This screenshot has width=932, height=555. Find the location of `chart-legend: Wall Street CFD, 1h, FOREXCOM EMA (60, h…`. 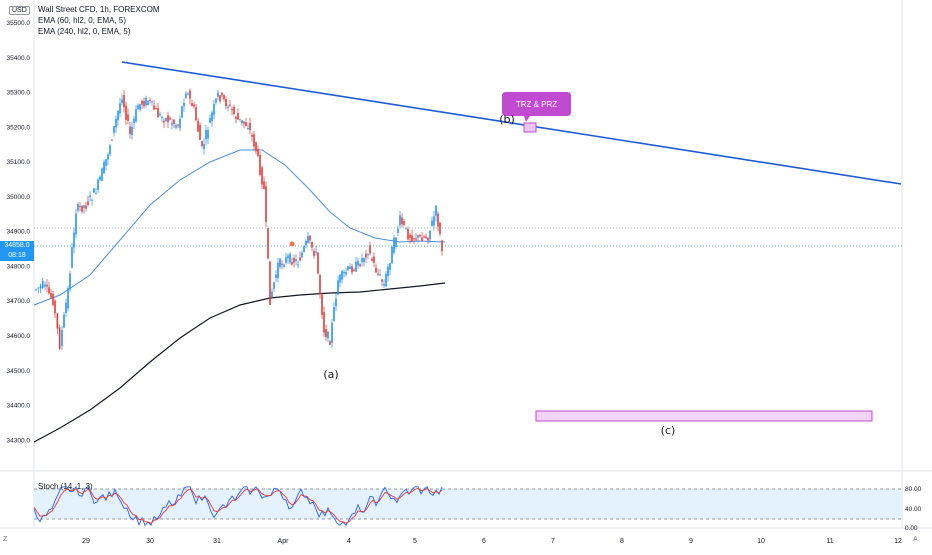

chart-legend: Wall Street CFD, 1h, FOREXCOM EMA (60, h… is located at coordinates (99, 20).